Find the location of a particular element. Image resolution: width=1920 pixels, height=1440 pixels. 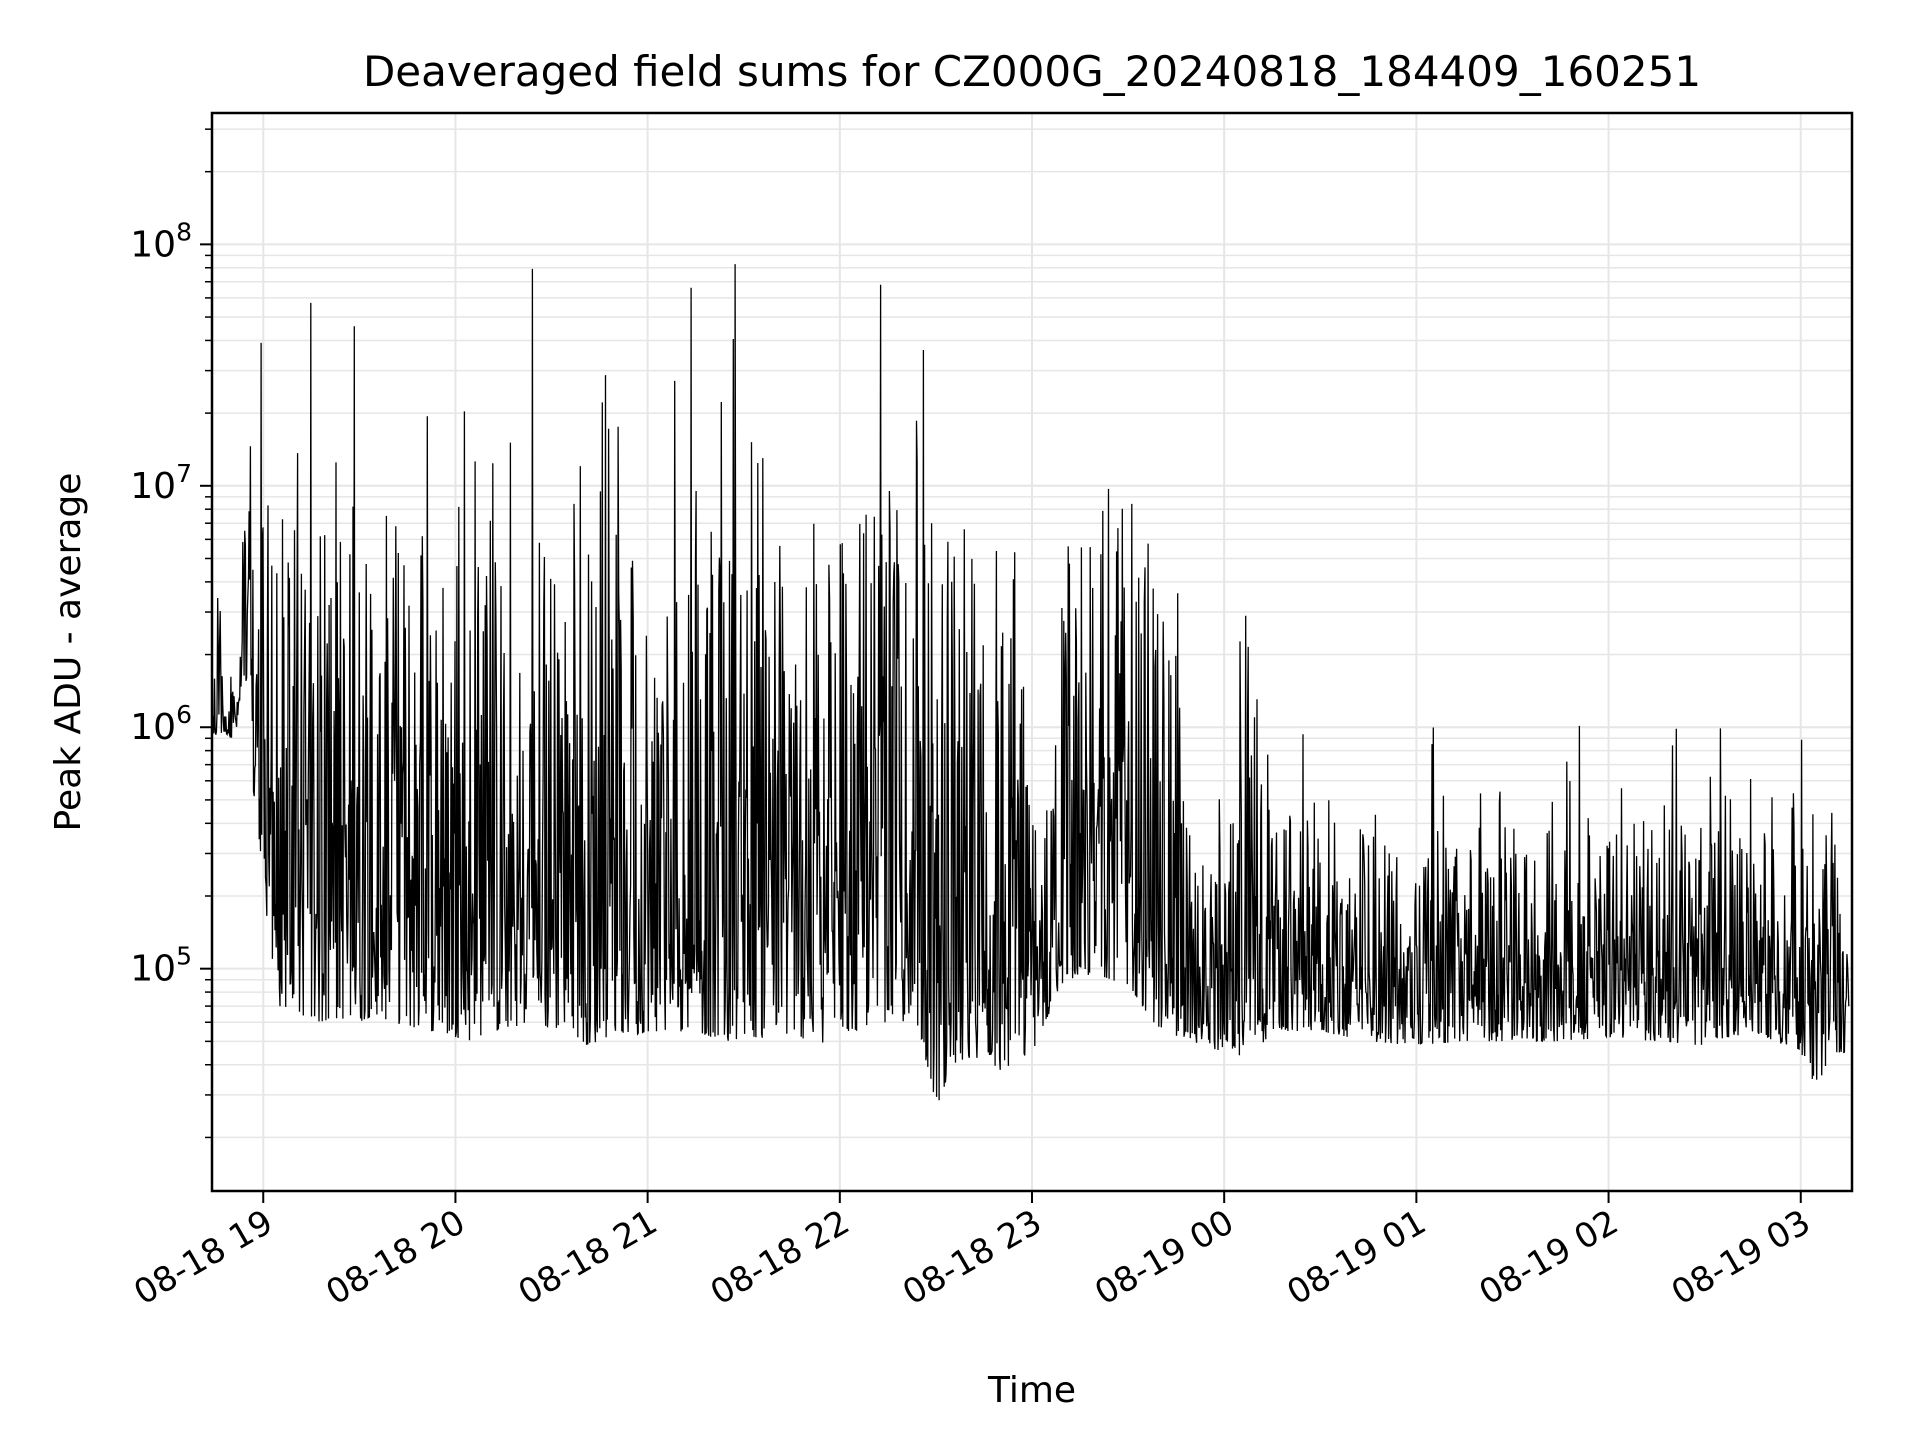

y-axis: 10⁵ 10⁶ 10⁷ 10⁸ is located at coordinates (171, 633).